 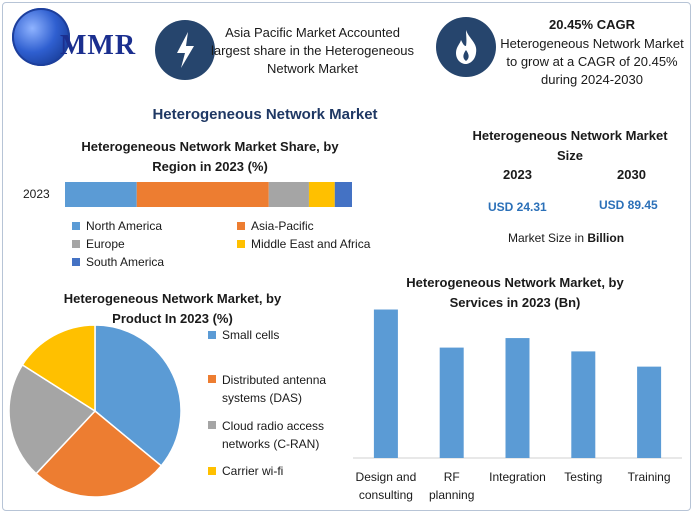 I want to click on services-tick-label: Design and, so click(x=386, y=477).